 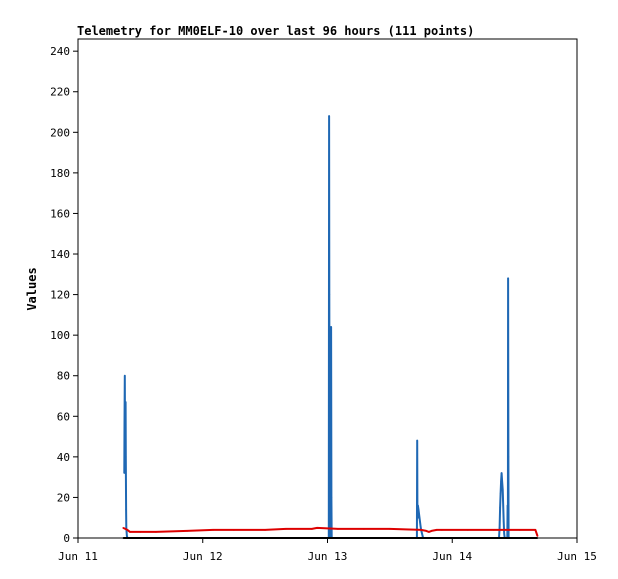 I want to click on x-axis-ticks: Jun 11 Jun 12 Jun 13 Jun 14 Jun 15, so click(x=327, y=550).